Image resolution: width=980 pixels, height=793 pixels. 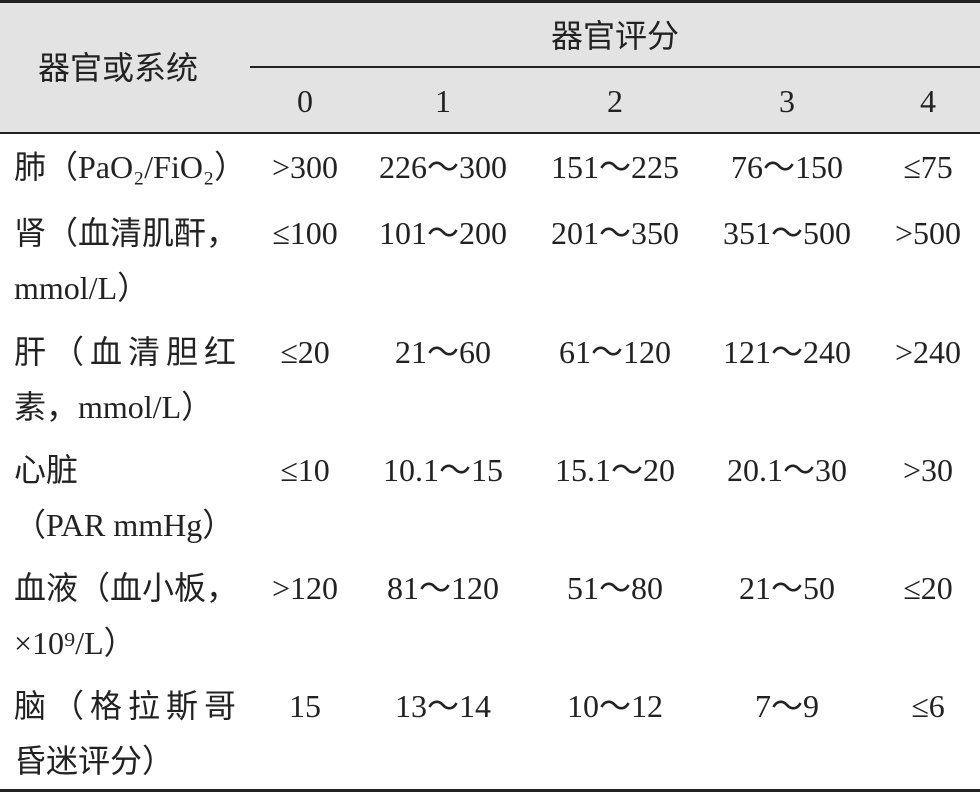 What do you see at coordinates (305, 470) in the screenshot?
I see `cell: ≤10` at bounding box center [305, 470].